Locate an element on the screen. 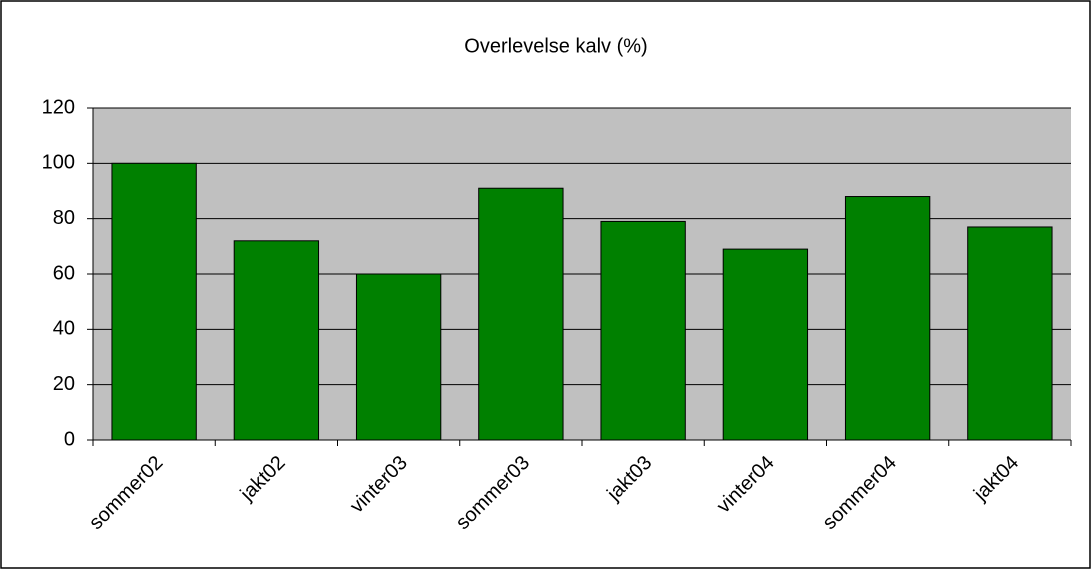  y-tick-label: 100 is located at coordinates (58, 163).